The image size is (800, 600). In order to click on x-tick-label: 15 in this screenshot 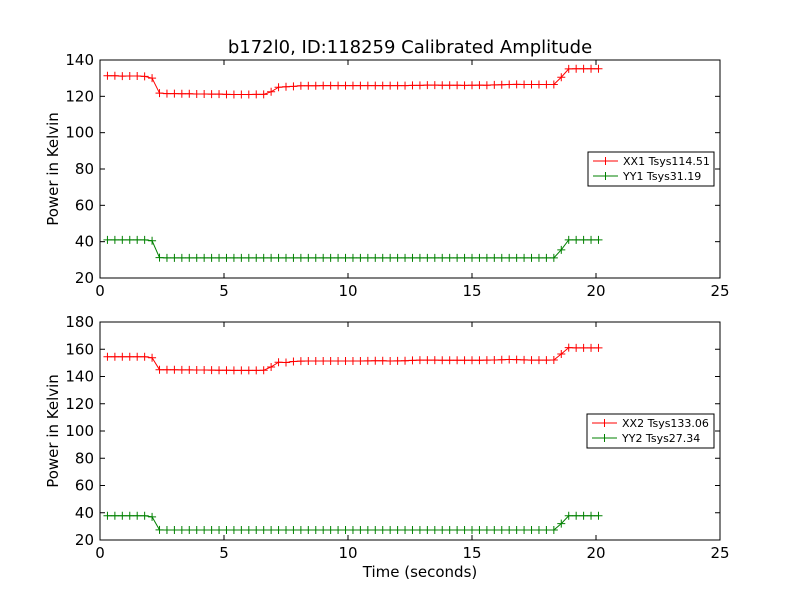, I will do `click(471, 291)`.